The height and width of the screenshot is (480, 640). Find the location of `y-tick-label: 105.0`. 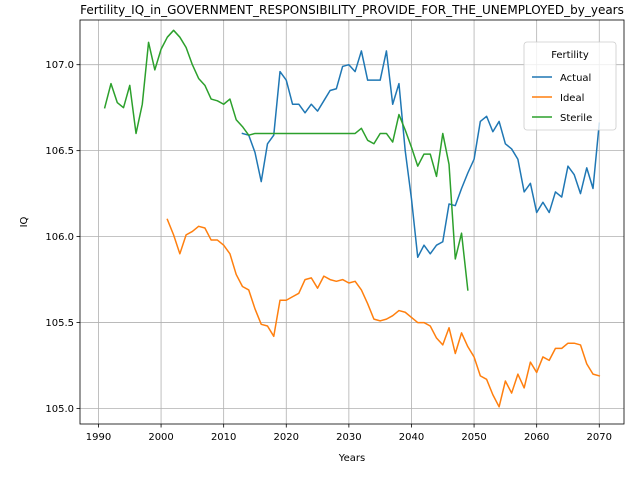

y-tick-label: 105.0 is located at coordinates (59, 409).